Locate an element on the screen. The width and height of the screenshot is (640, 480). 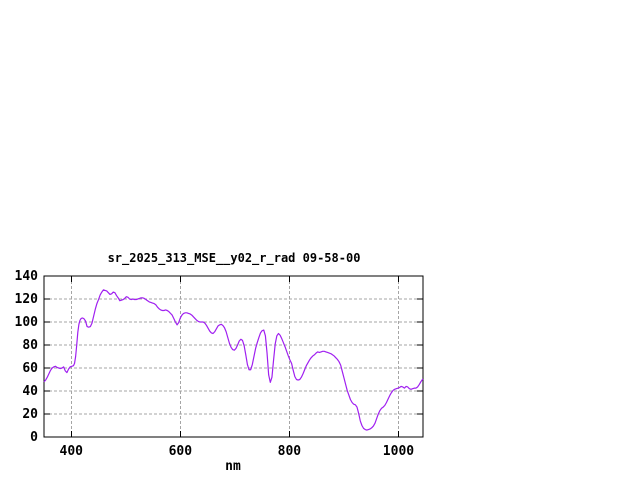
x-tick-label: 600 is located at coordinates (181, 451).